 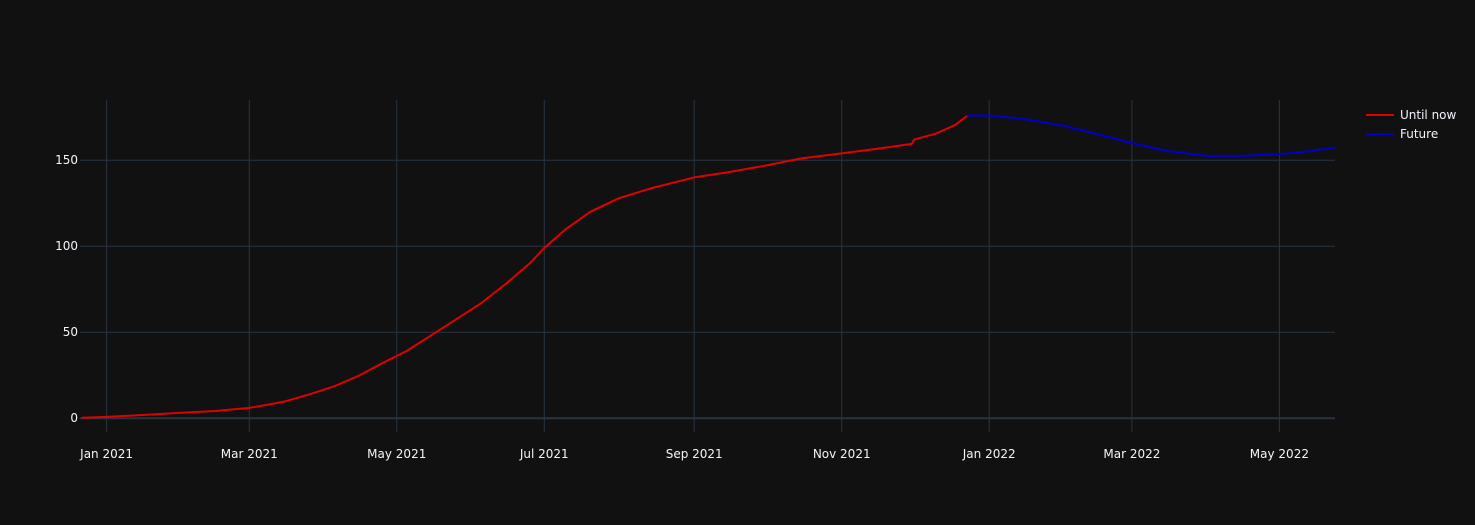 What do you see at coordinates (70, 332) in the screenshot?
I see `y-tick-label: 50` at bounding box center [70, 332].